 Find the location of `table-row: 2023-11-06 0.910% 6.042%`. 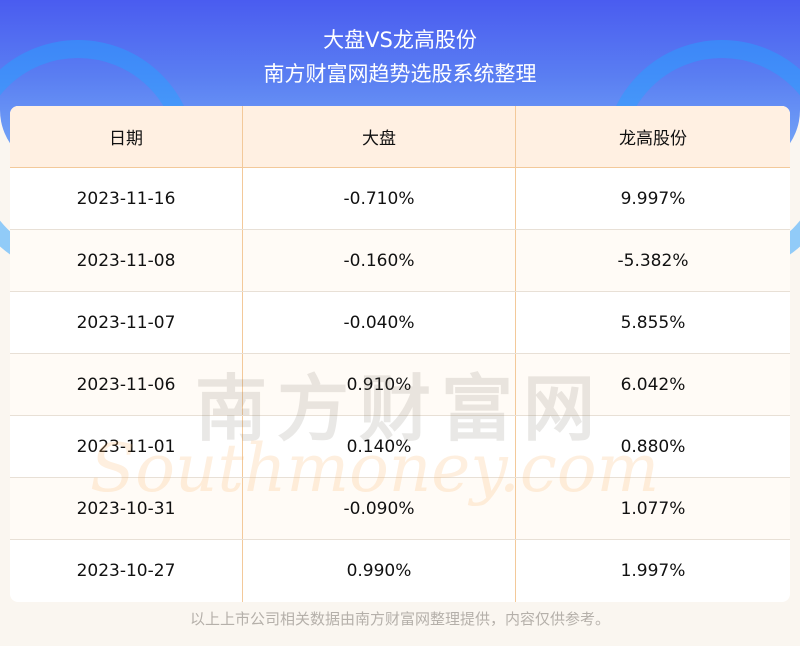

table-row: 2023-11-06 0.910% 6.042% is located at coordinates (400, 385).